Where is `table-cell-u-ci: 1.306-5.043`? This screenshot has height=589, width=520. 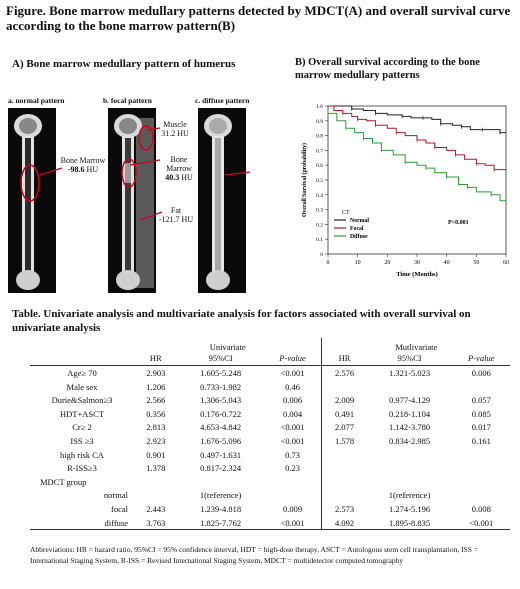 table-cell-u-ci: 1.306-5.043 is located at coordinates (221, 400).